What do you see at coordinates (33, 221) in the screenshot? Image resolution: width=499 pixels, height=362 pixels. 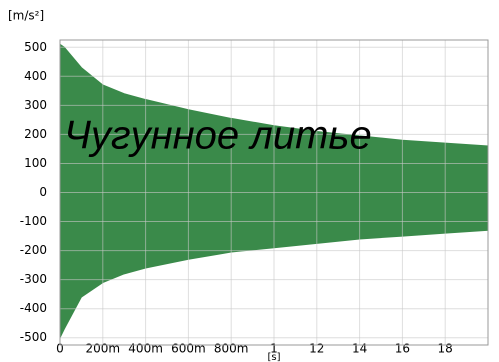 I see `y-tick-label: -100` at bounding box center [33, 221].